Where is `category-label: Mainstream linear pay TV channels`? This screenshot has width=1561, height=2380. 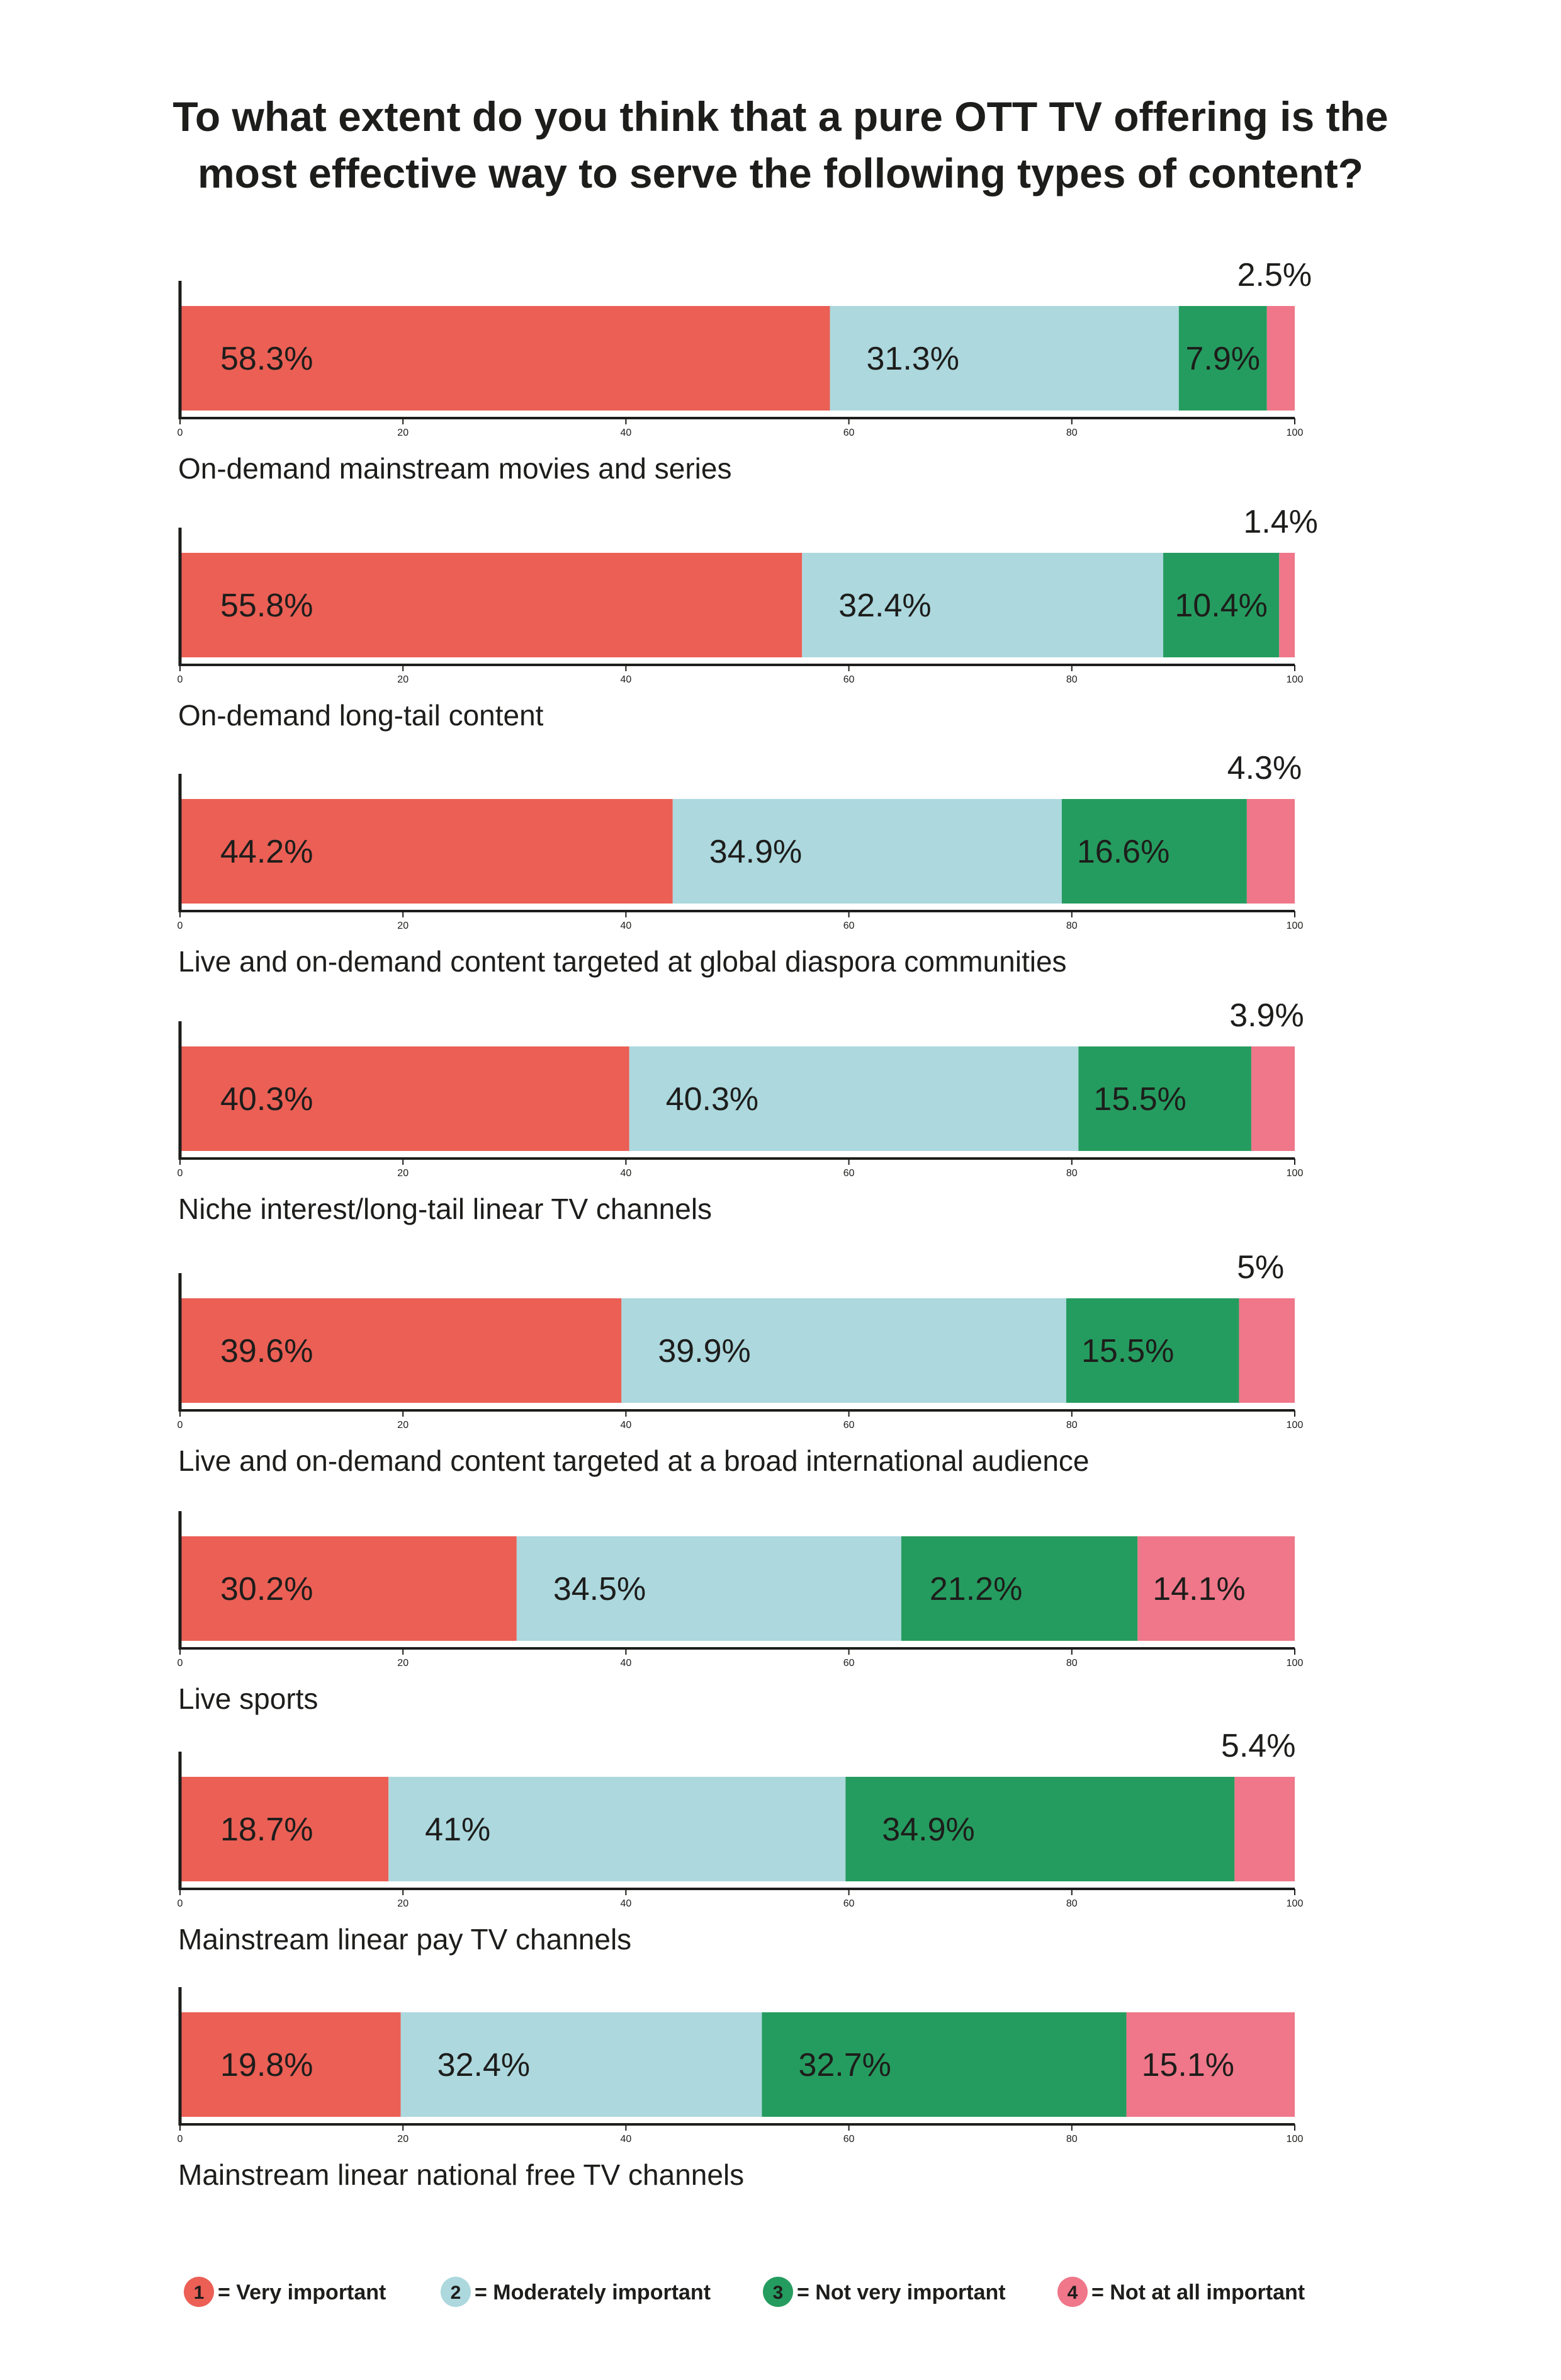
category-label: Mainstream linear pay TV channels is located at coordinates (404, 1939).